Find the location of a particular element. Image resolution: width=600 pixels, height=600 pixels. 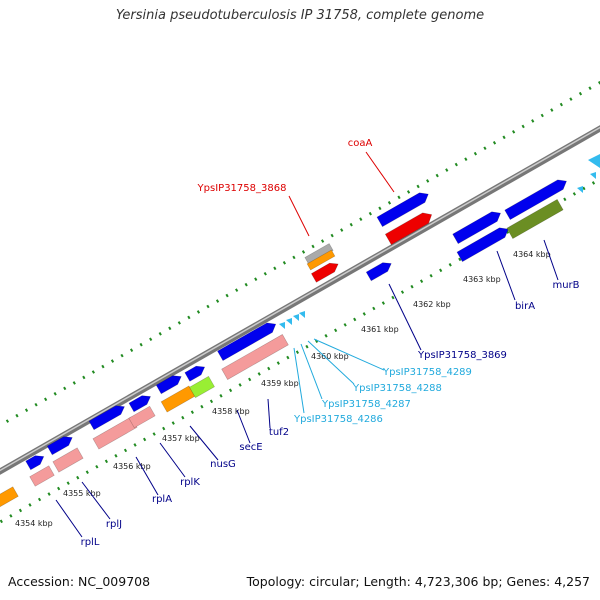

gene-label-8: tuf2 is located at coordinates (279, 432).